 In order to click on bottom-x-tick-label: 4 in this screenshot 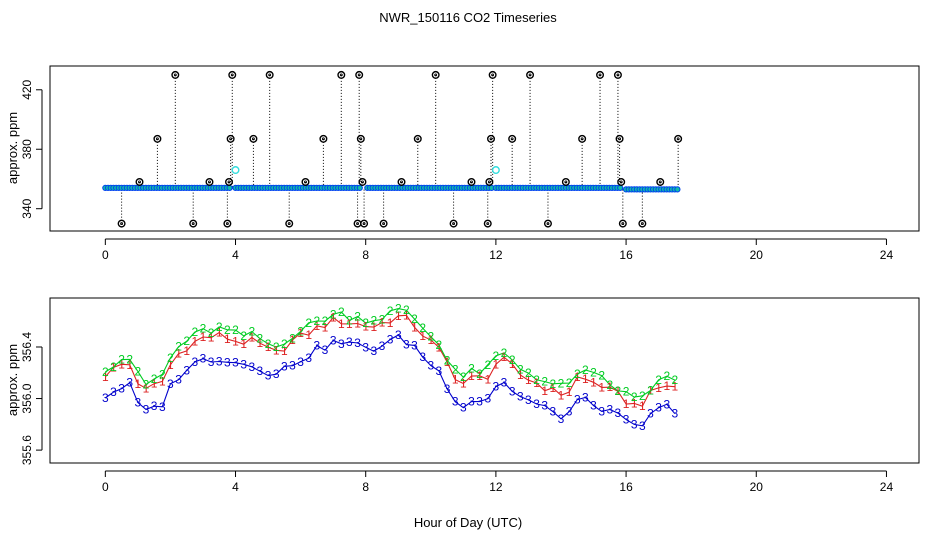, I will do `click(235, 487)`.